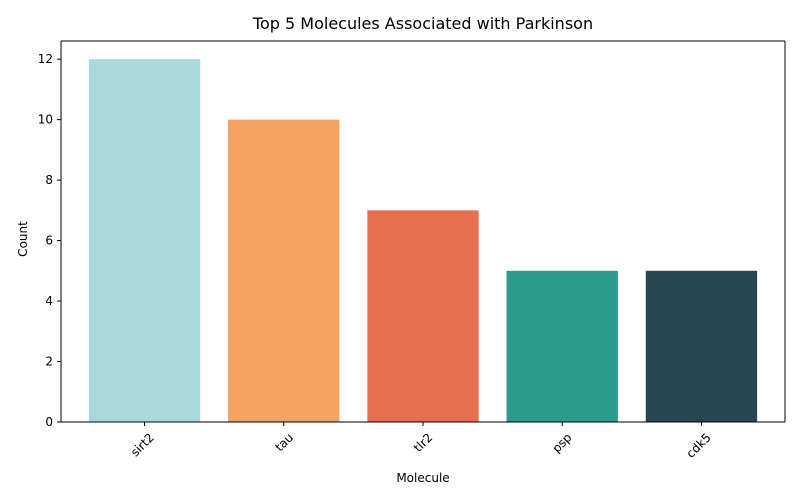 The image size is (800, 500). Describe the element at coordinates (701, 346) in the screenshot. I see `bar-cdk5` at that location.